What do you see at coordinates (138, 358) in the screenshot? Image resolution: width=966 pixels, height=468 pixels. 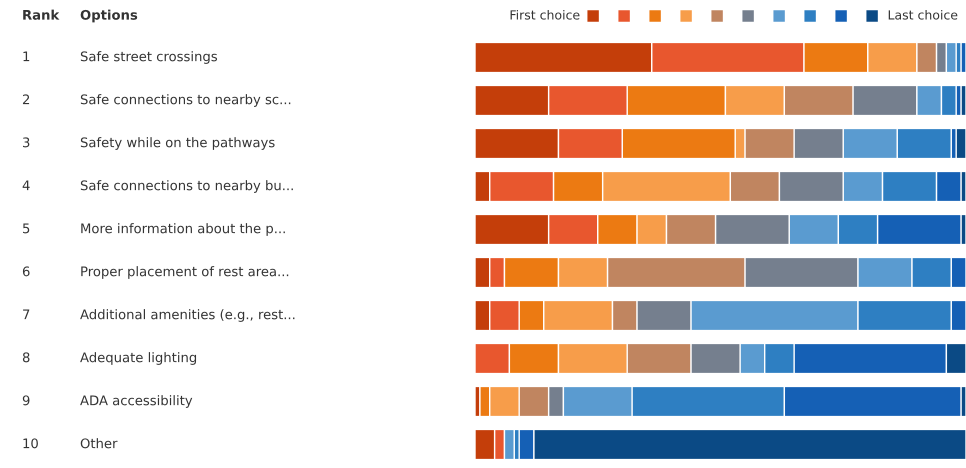 I see `y-tick-label: Adequate lighting` at bounding box center [138, 358].